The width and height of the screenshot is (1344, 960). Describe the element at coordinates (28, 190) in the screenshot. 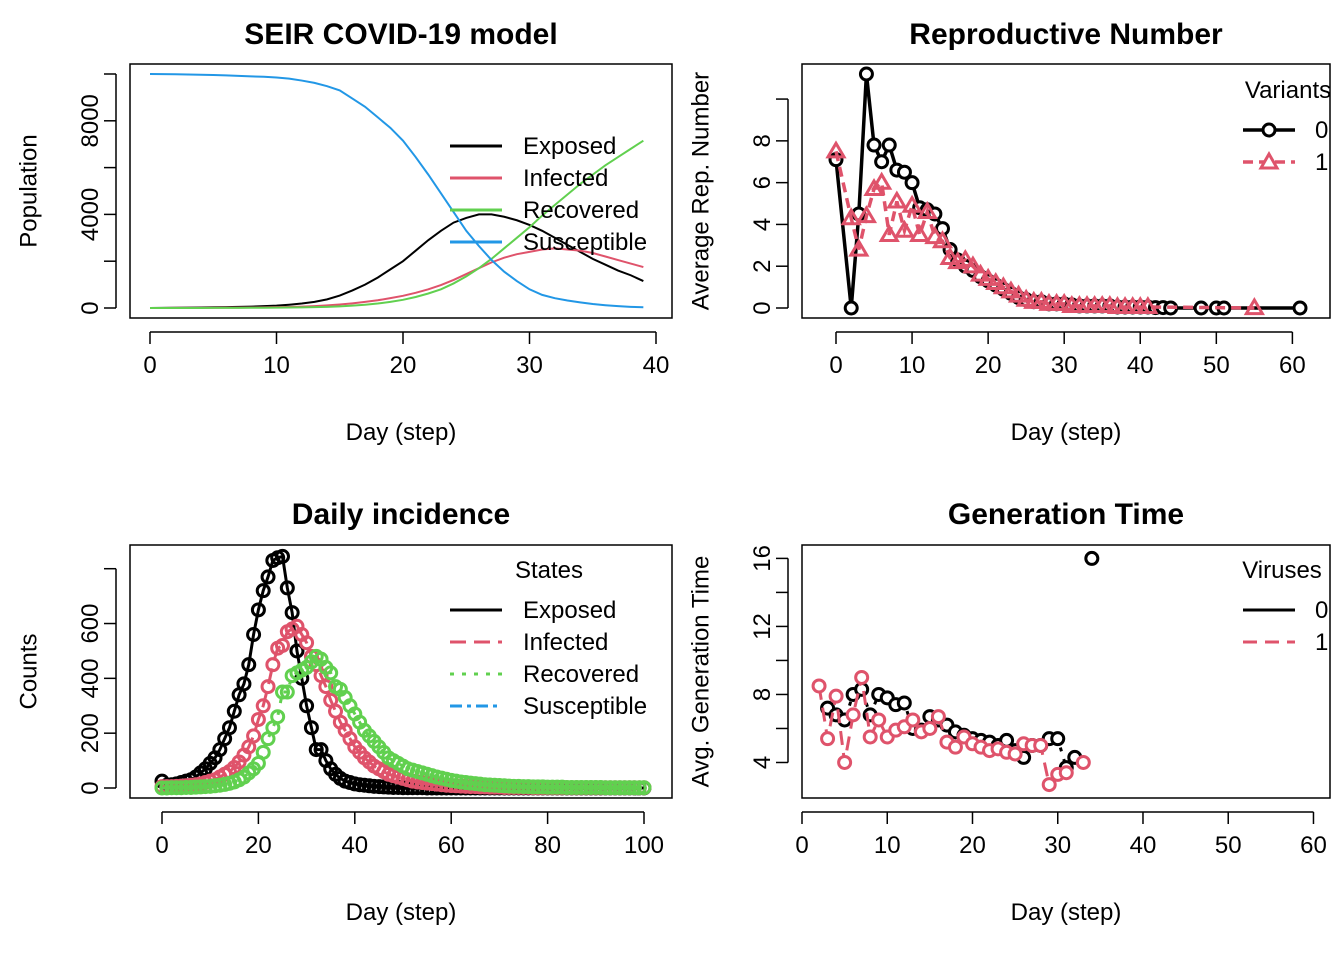

I see `y-axis-label: Population` at that location.